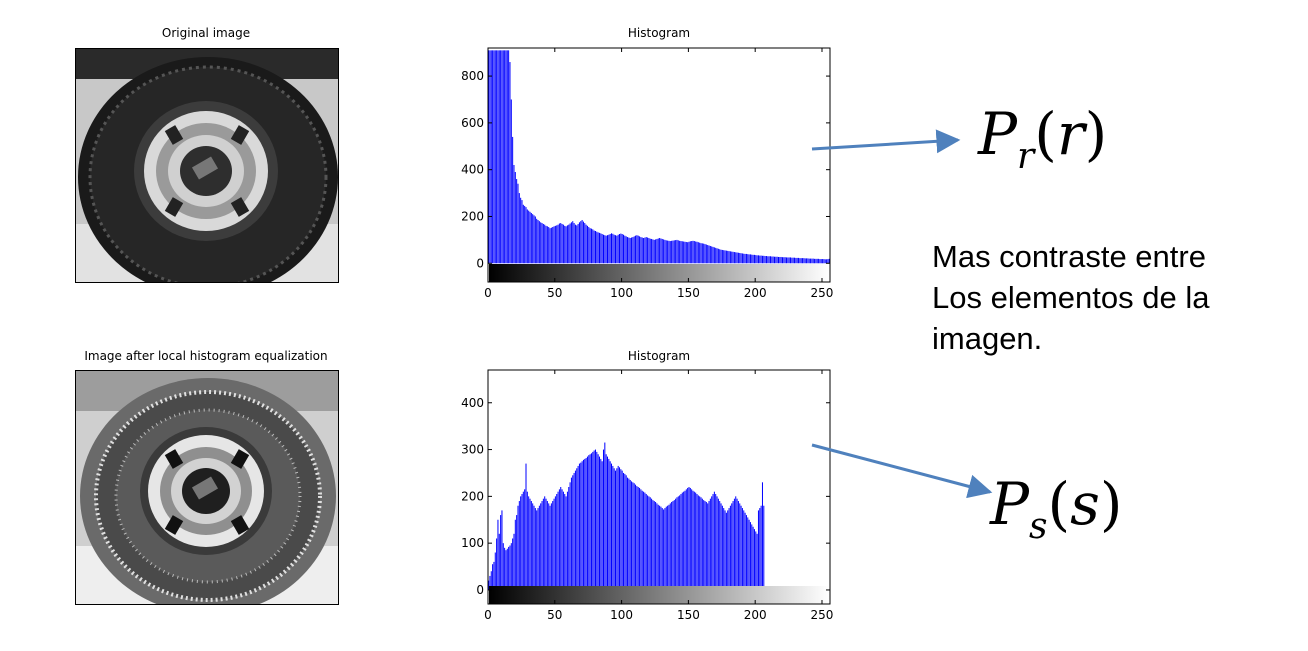 This screenshot has height=651, width=1308. I want to click on original-image-title: Original image, so click(206, 33).